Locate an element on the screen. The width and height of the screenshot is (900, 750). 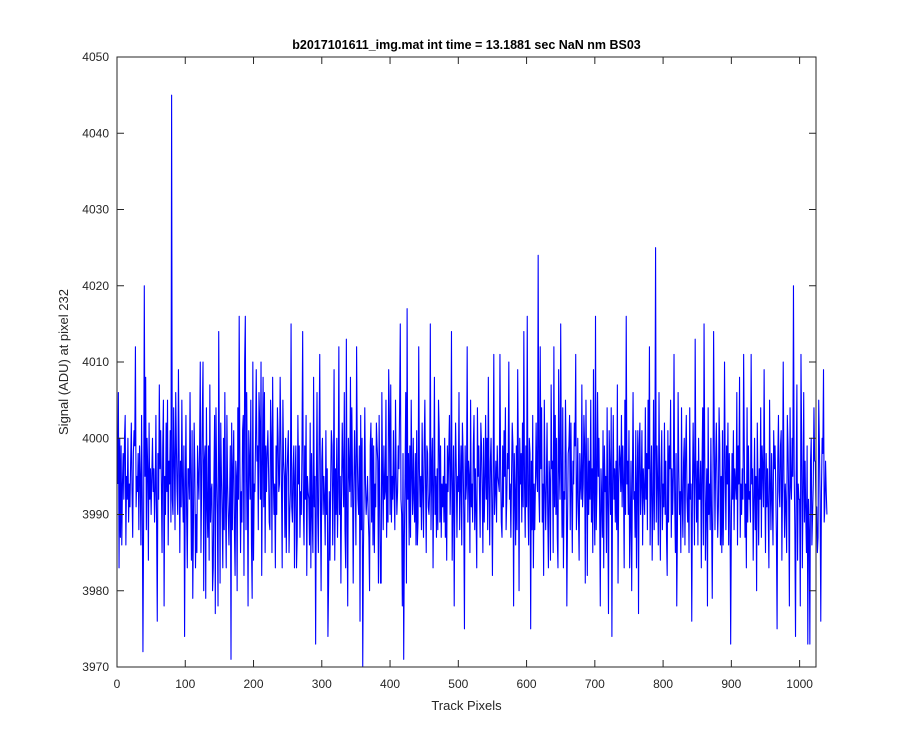
x-tick-label: 700 is located at coordinates (595, 684).